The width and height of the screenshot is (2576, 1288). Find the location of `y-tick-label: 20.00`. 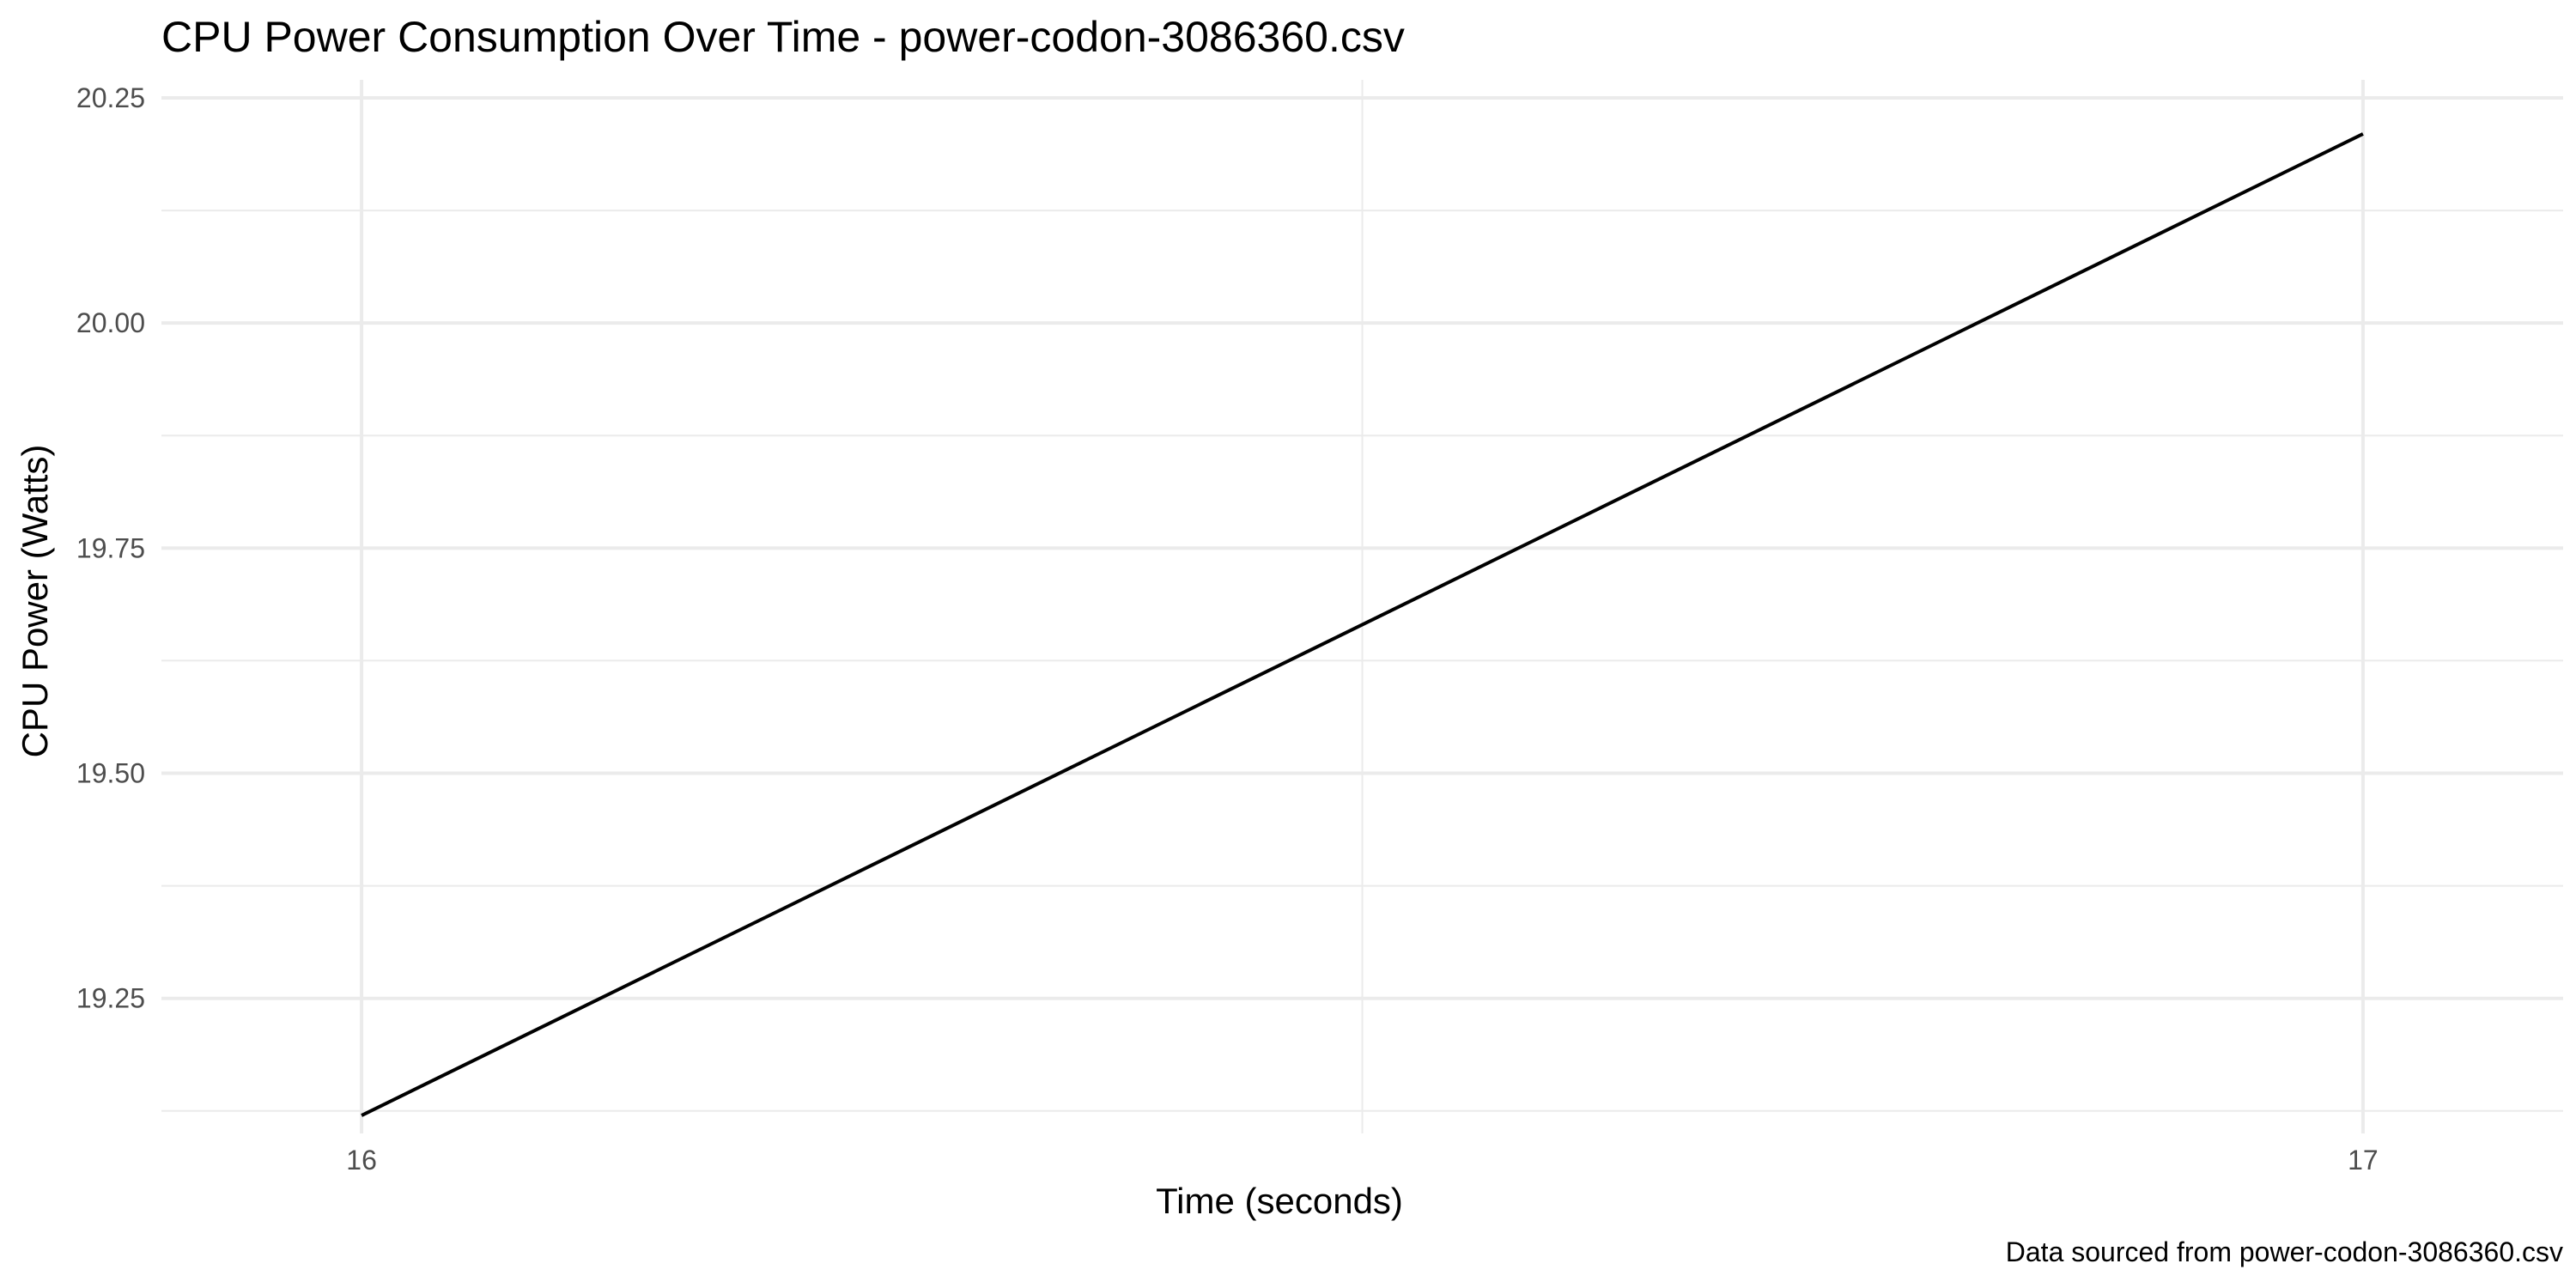

y-tick-label: 20.00 is located at coordinates (111, 323).